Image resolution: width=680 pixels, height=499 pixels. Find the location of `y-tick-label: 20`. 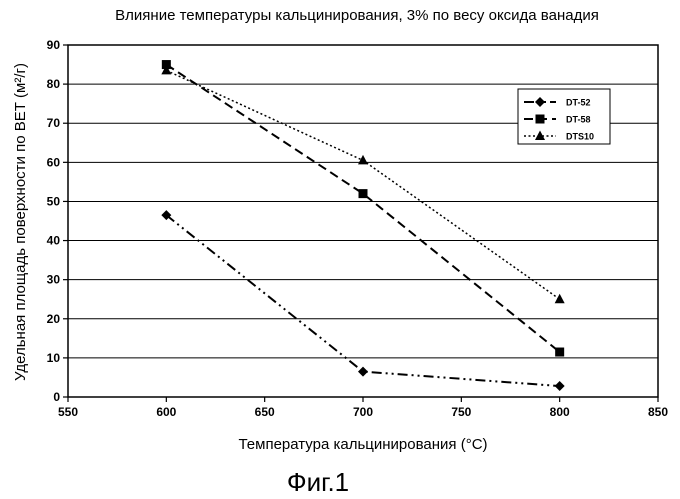

y-tick-label: 20 is located at coordinates (54, 319).